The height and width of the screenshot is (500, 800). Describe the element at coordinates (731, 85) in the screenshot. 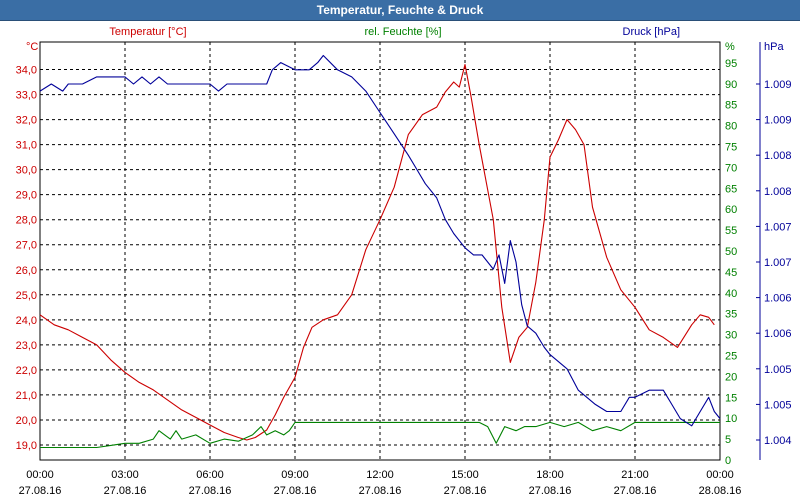

I see `humidity-tick-label: 90` at that location.